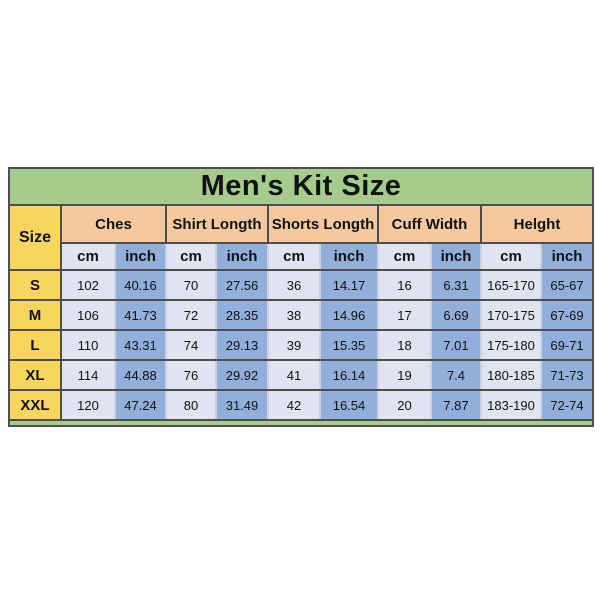 The width and height of the screenshot is (600, 600). What do you see at coordinates (511, 375) in the screenshot?
I see `cm-value: 180-185` at bounding box center [511, 375].